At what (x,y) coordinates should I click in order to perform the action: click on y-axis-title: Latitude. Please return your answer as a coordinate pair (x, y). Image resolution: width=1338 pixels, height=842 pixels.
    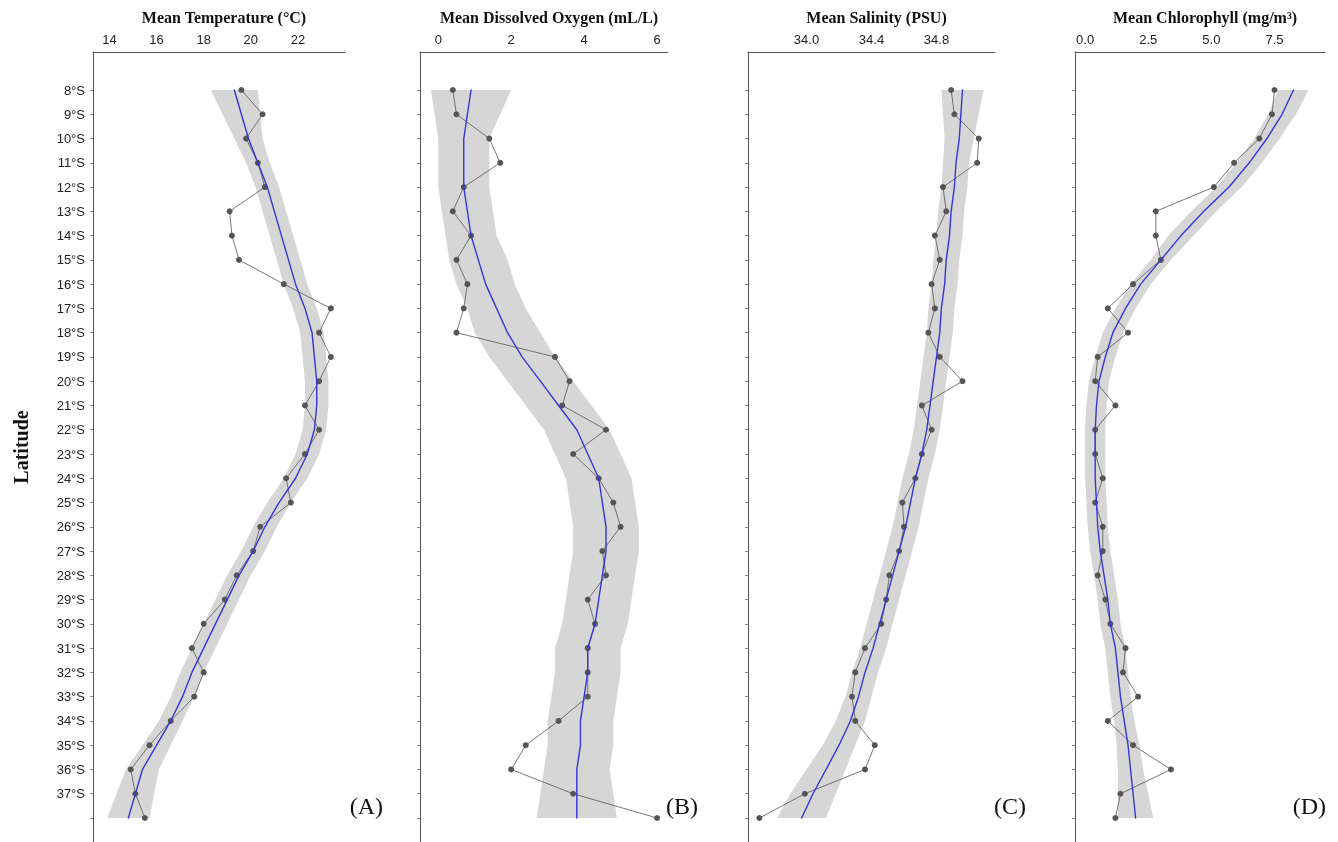
    Looking at the image, I should click on (21, 447).